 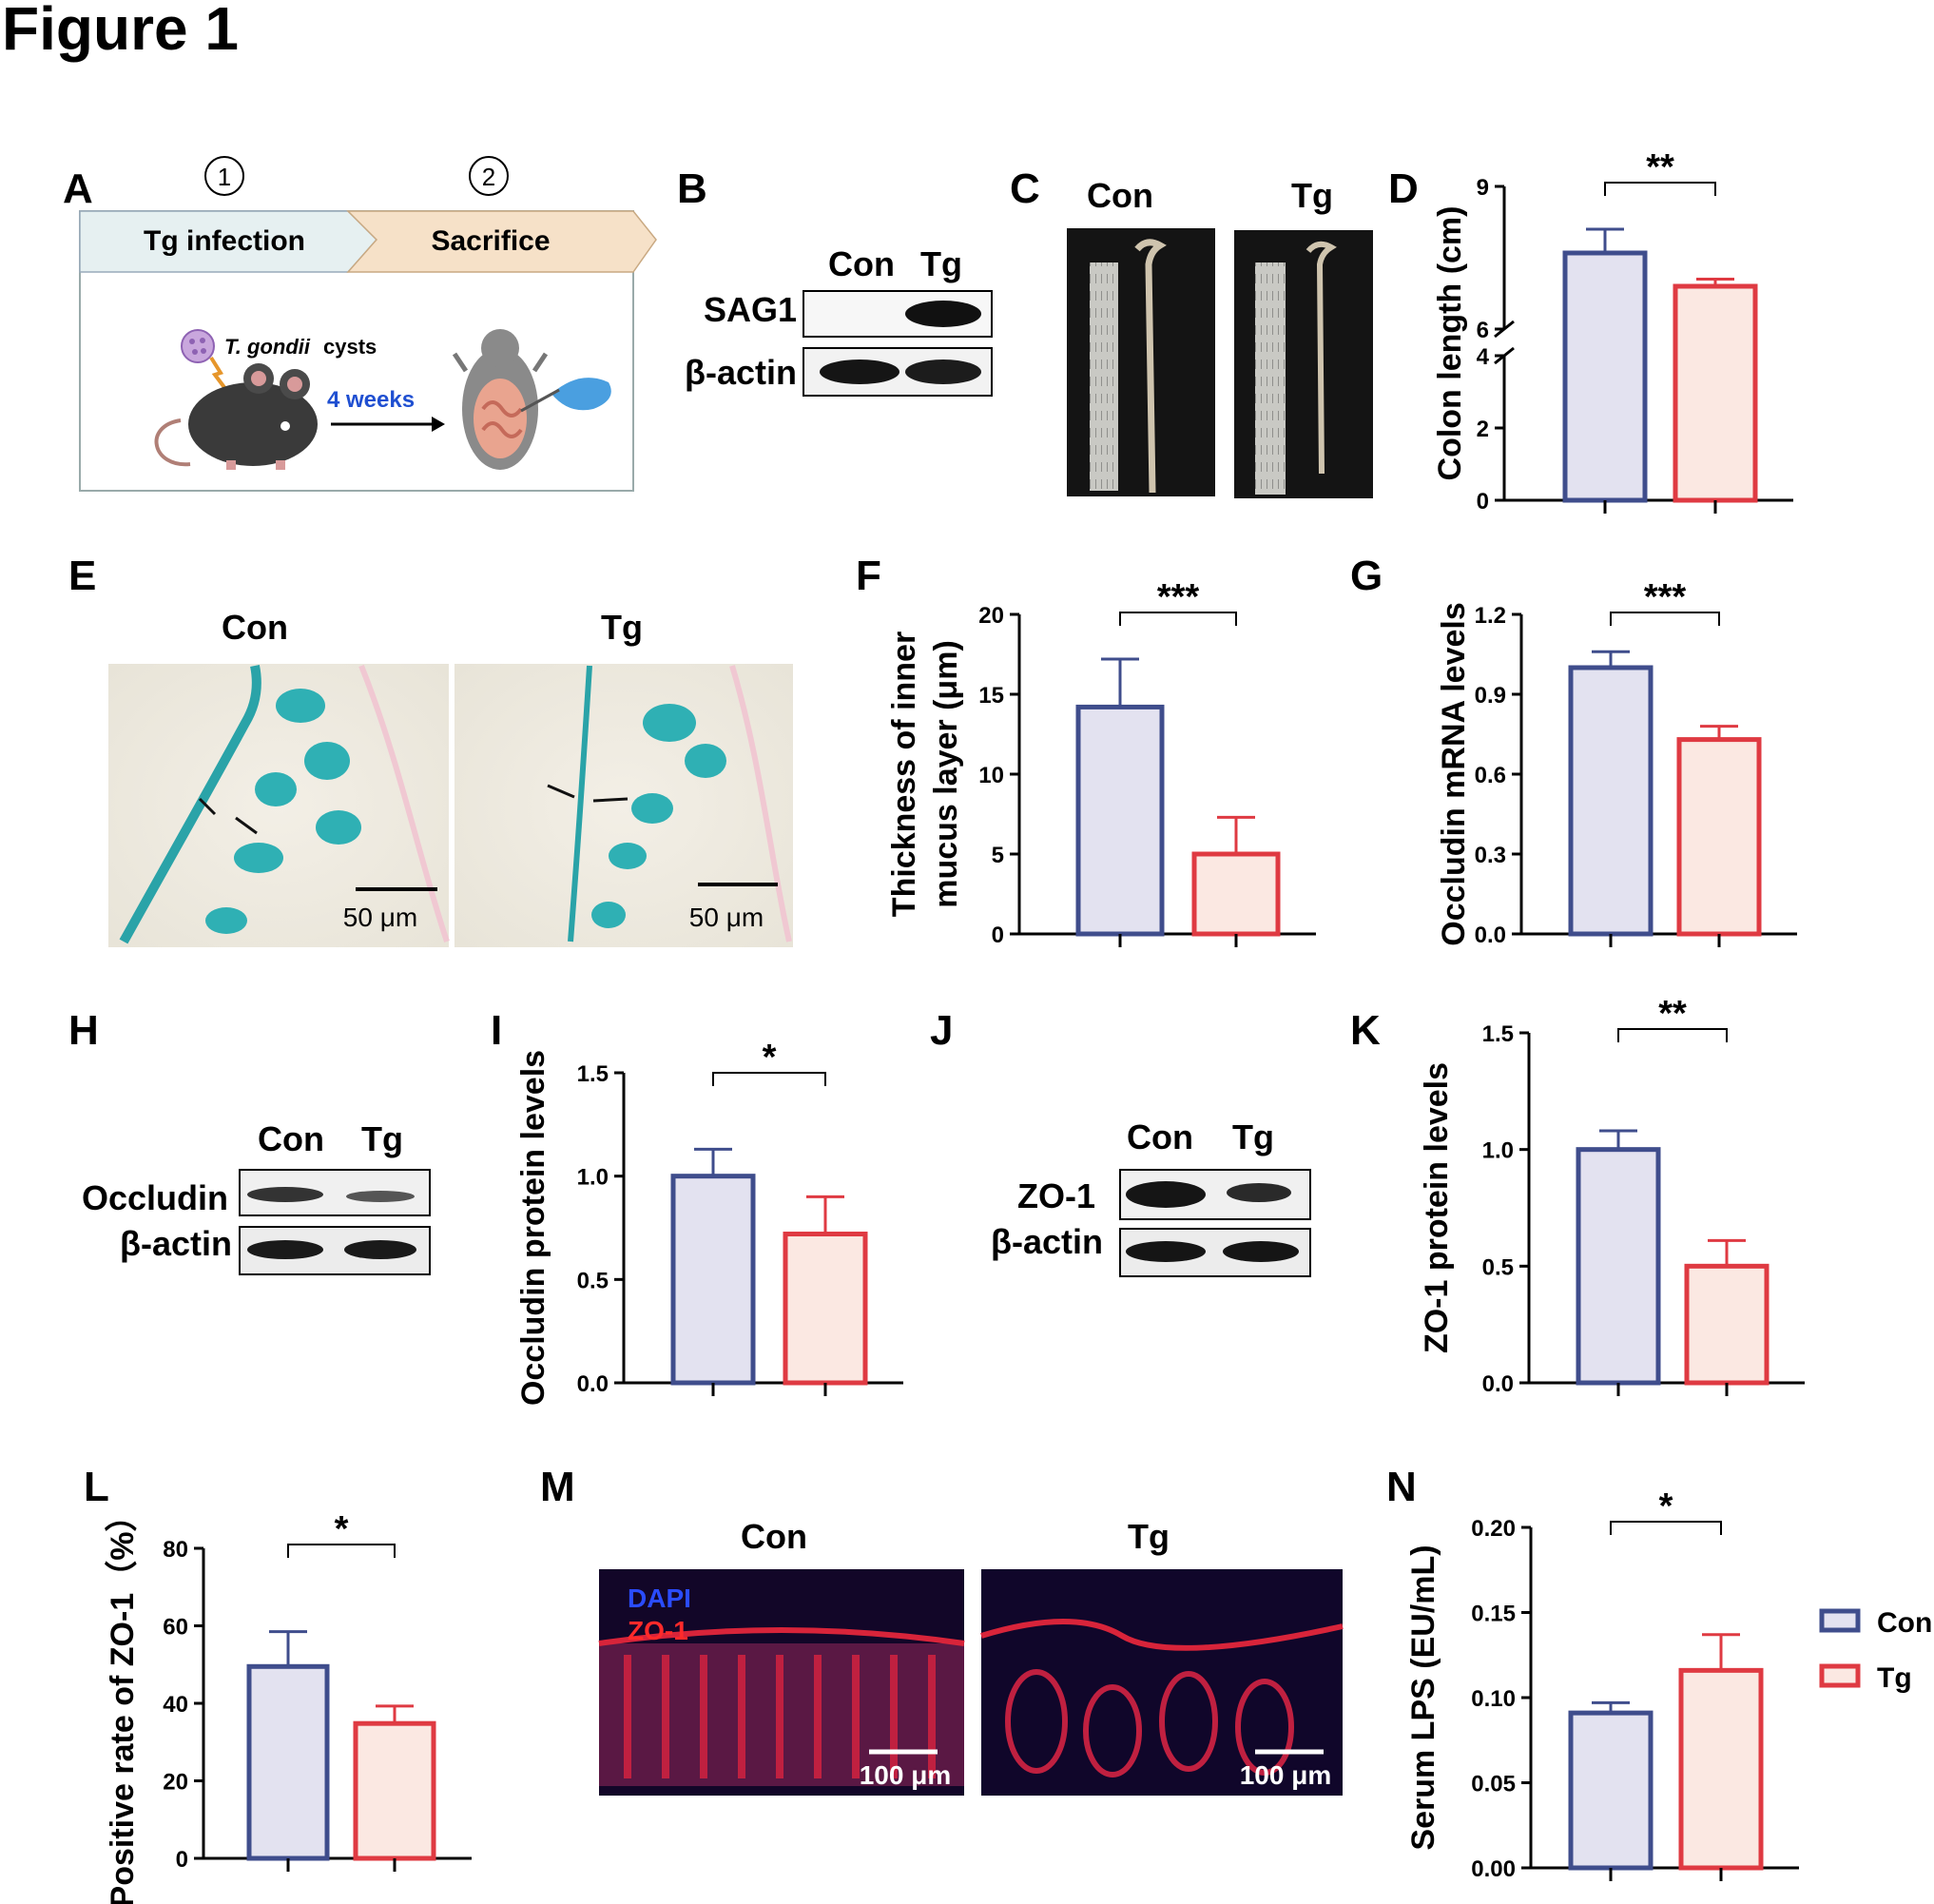 What do you see at coordinates (497, 1031) in the screenshot?
I see `panel-label-i: I` at bounding box center [497, 1031].